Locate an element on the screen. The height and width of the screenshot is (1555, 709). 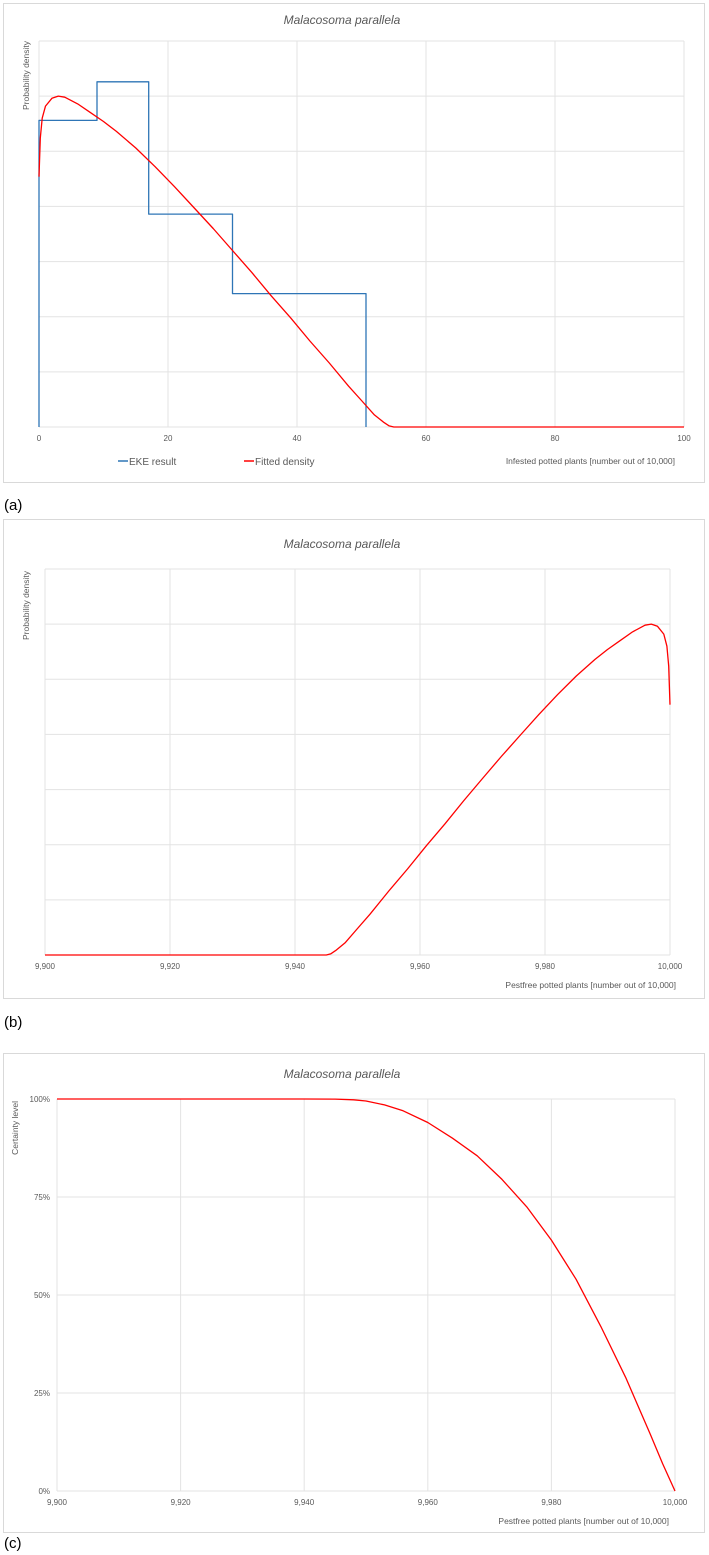
eke-result-step-line is located at coordinates (202, 254).